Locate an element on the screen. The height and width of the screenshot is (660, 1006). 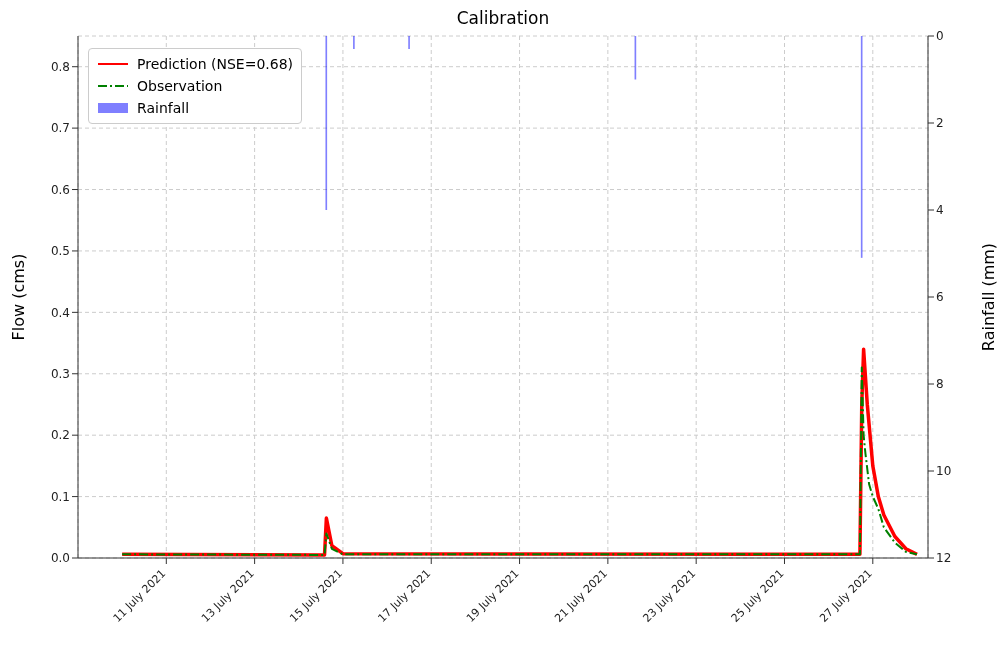
y-tick-label: 0.2 is located at coordinates (60, 435).